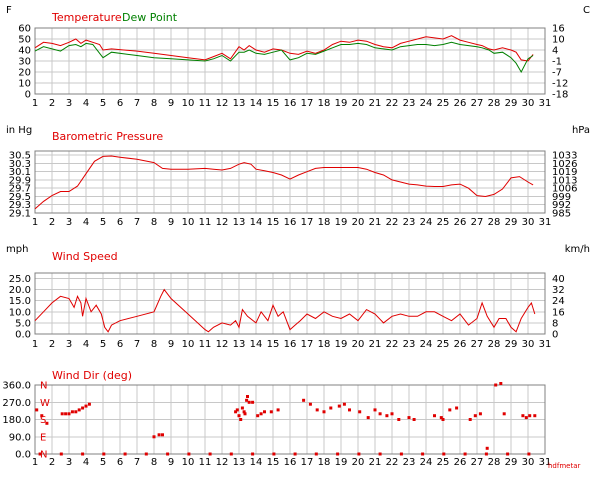 Image resolution: width=600 pixels, height=480 pixels. Describe the element at coordinates (239, 344) in the screenshot. I see `x-tick-label: 13` at that location.